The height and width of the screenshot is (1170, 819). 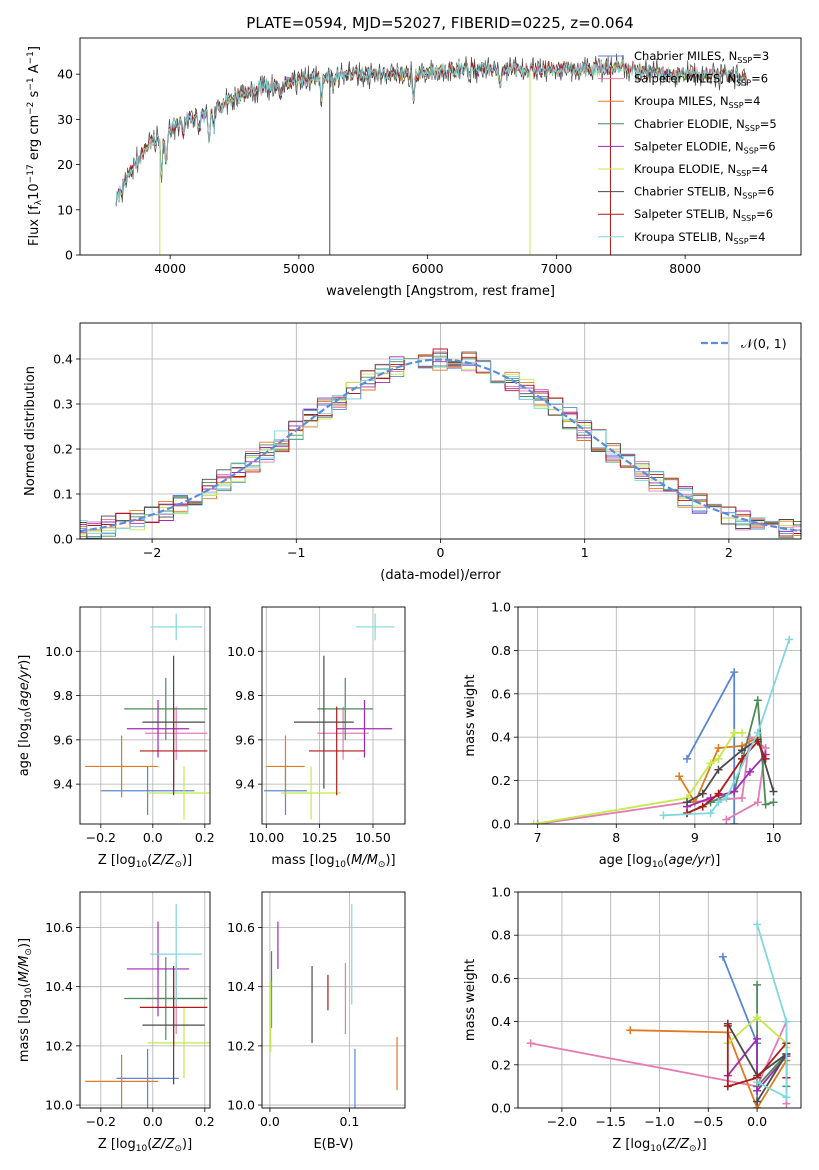 I want to click on x-tick-label: −1.5, so click(x=611, y=1121).